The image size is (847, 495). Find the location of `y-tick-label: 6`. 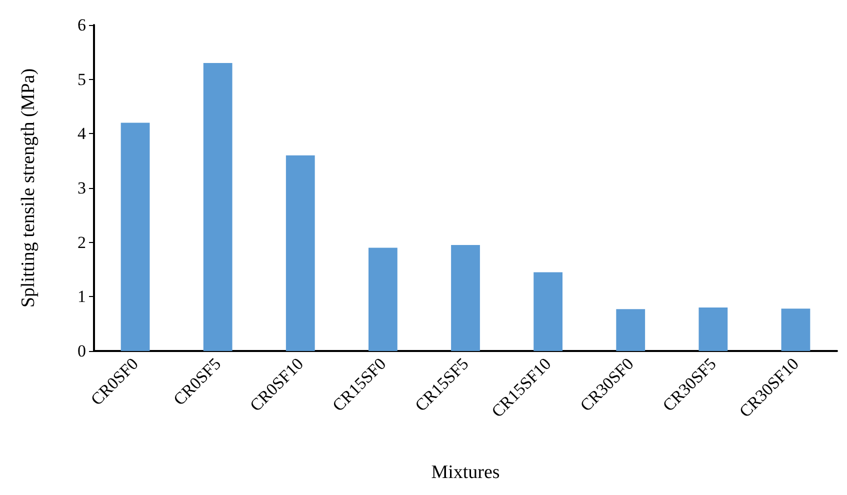

y-tick-label: 6 is located at coordinates (82, 25).